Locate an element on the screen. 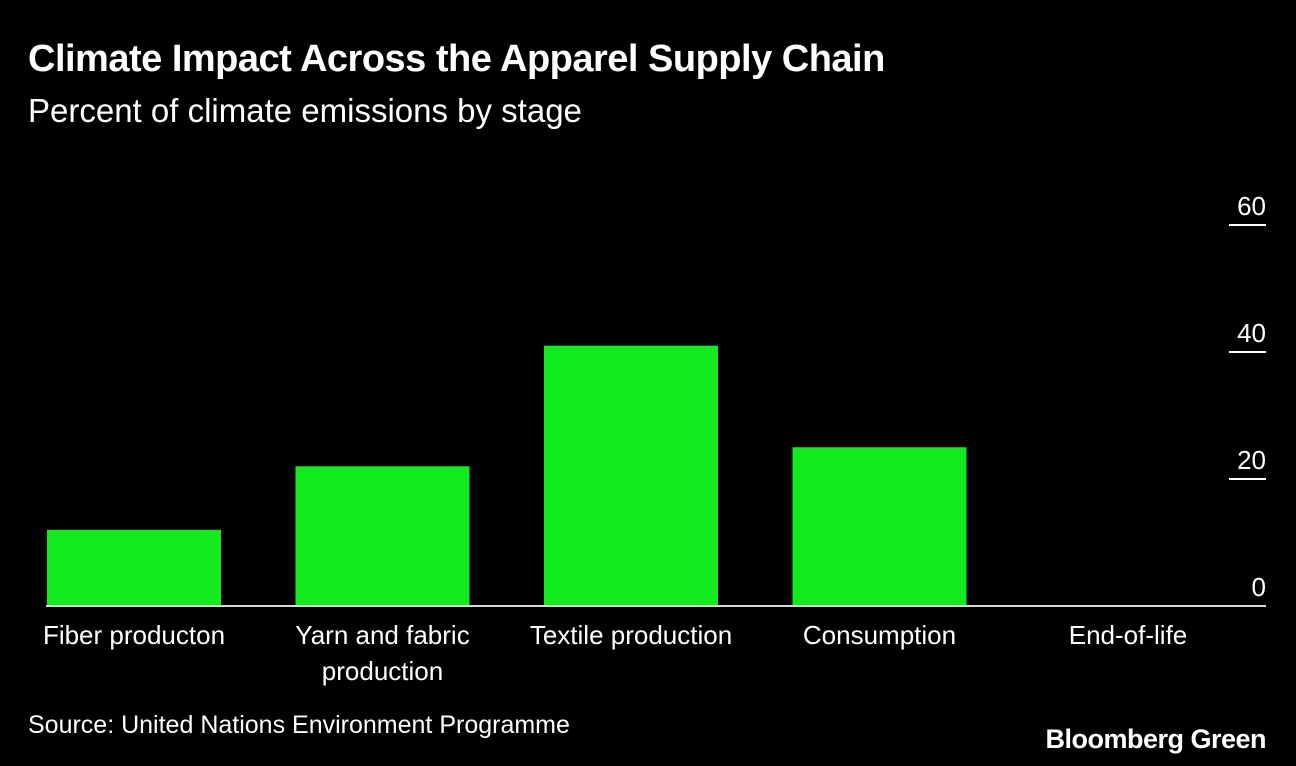 The image size is (1296, 766). y-axis-ticks: 0 20 40 60 is located at coordinates (1247, 396).